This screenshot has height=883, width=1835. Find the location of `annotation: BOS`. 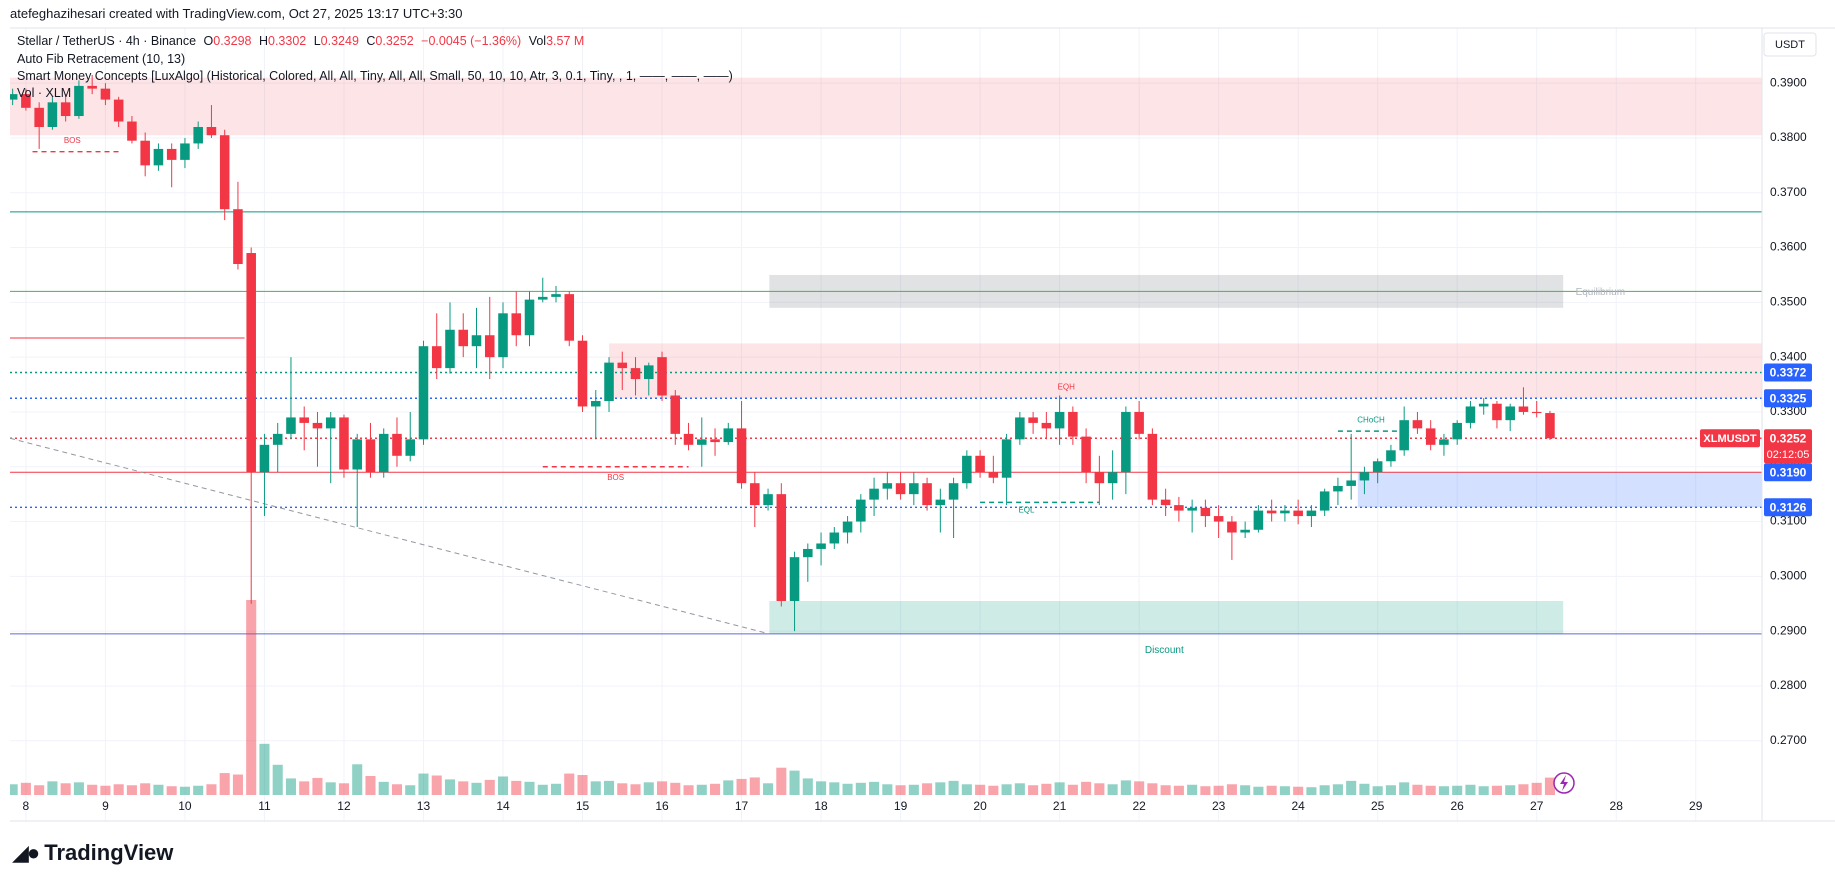

annotation: BOS is located at coordinates (72, 140).